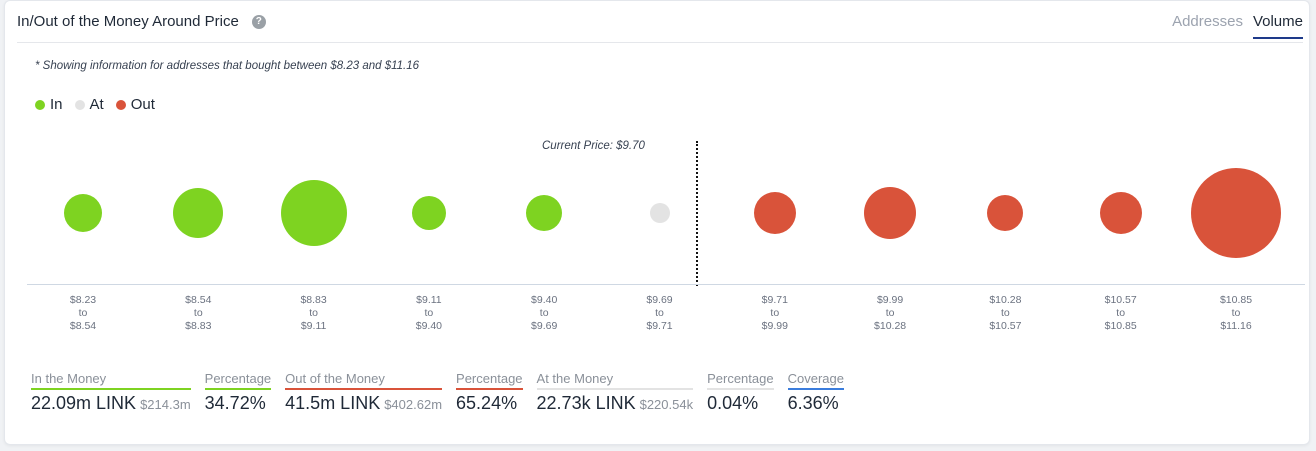 The image size is (1316, 451). What do you see at coordinates (111, 380) in the screenshot?
I see `stat-label: In the Money` at bounding box center [111, 380].